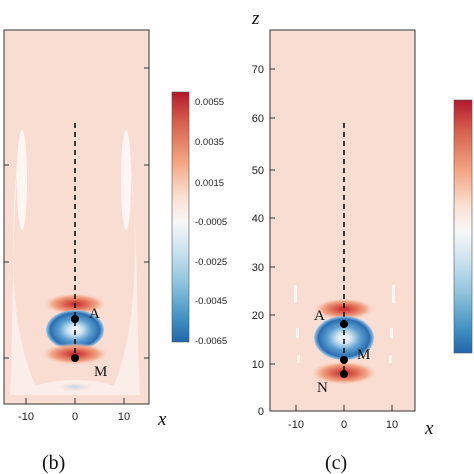  I want to click on panel-c-xtick-label: 10, so click(392, 425).